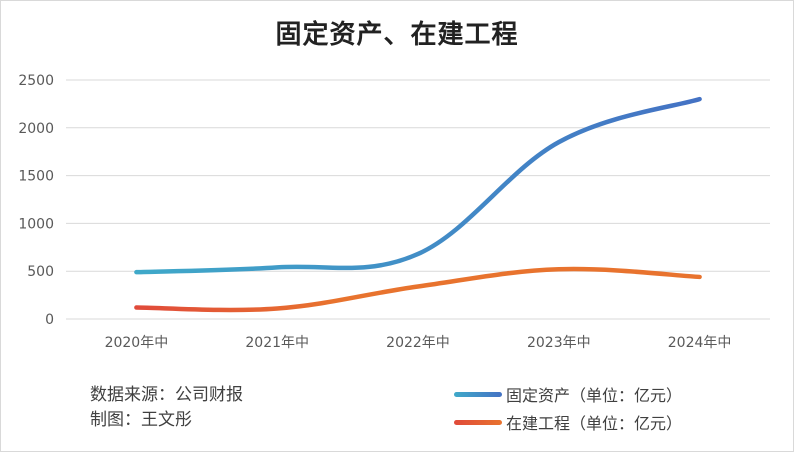  What do you see at coordinates (397, 35) in the screenshot?
I see `chart-title: 固定资产、在建工程` at bounding box center [397, 35].